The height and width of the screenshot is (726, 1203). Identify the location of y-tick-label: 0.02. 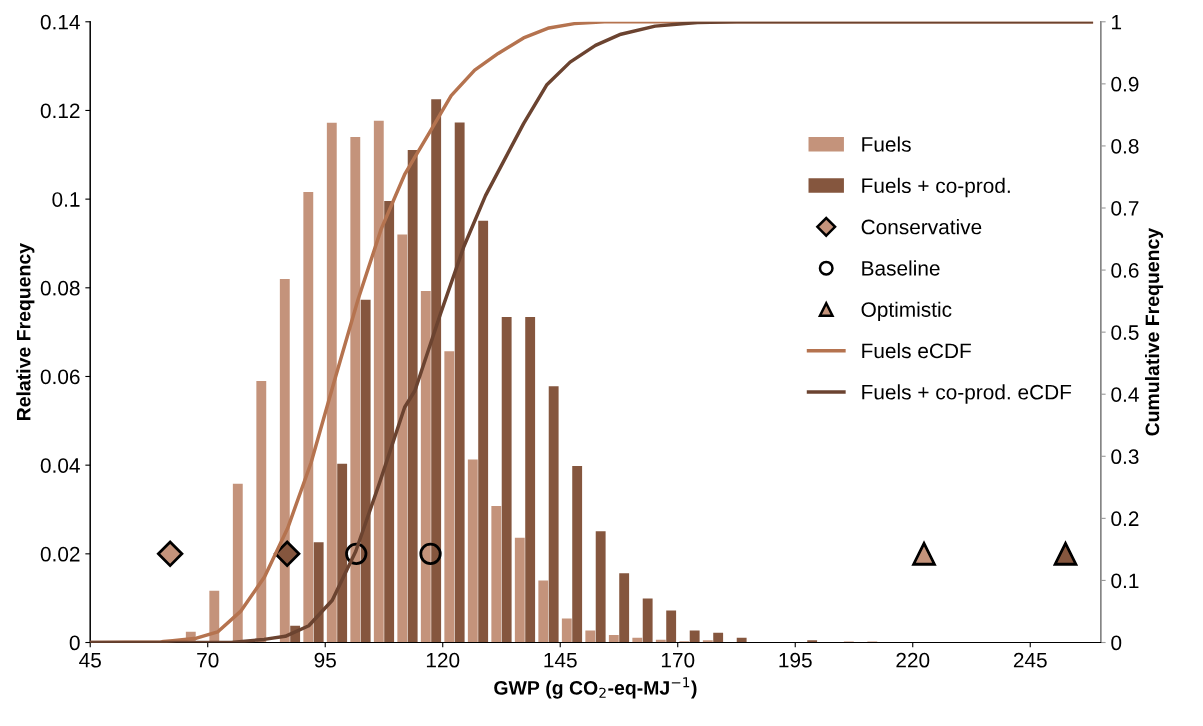
(60, 554).